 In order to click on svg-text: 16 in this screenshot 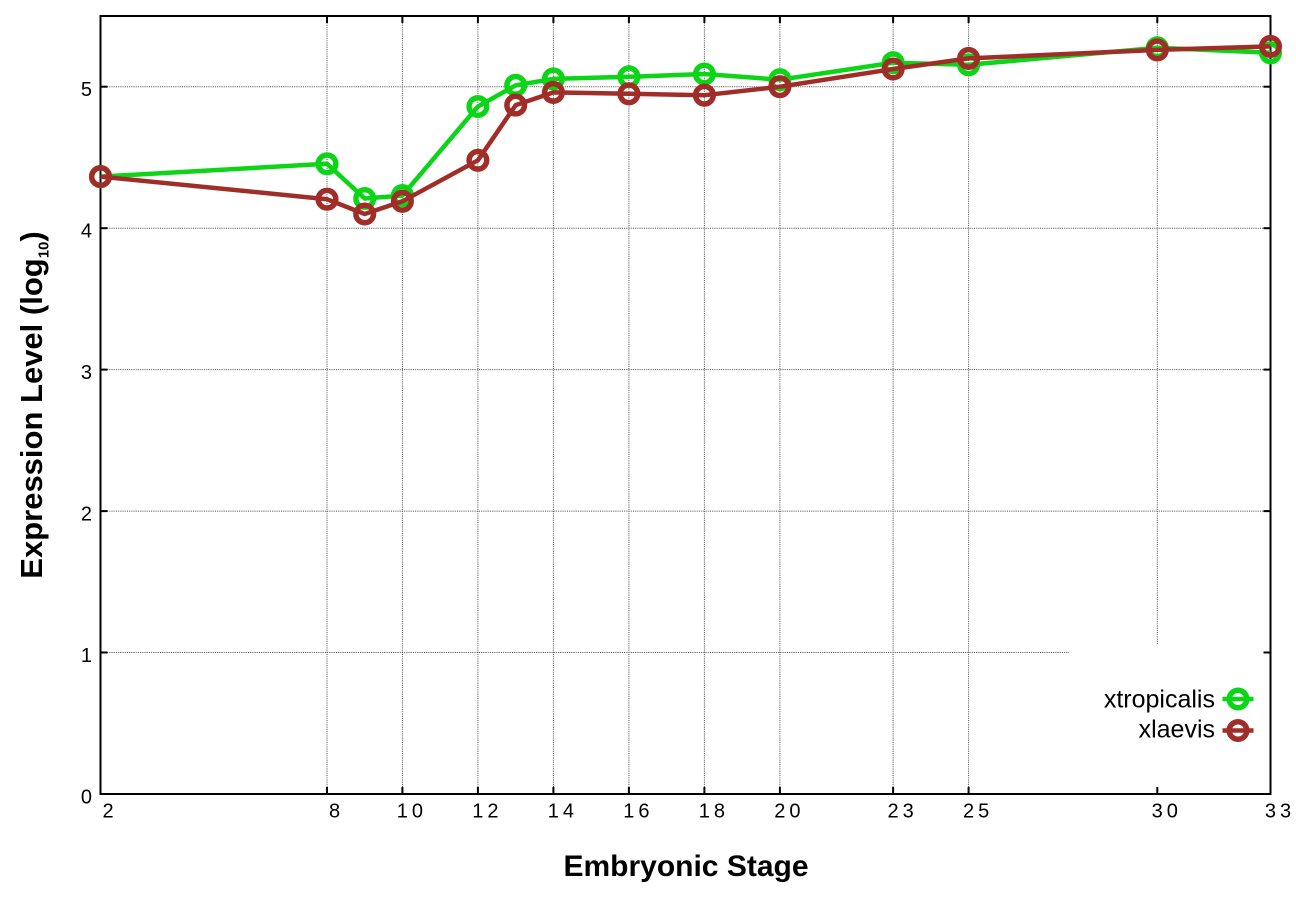, I will do `click(638, 812)`.